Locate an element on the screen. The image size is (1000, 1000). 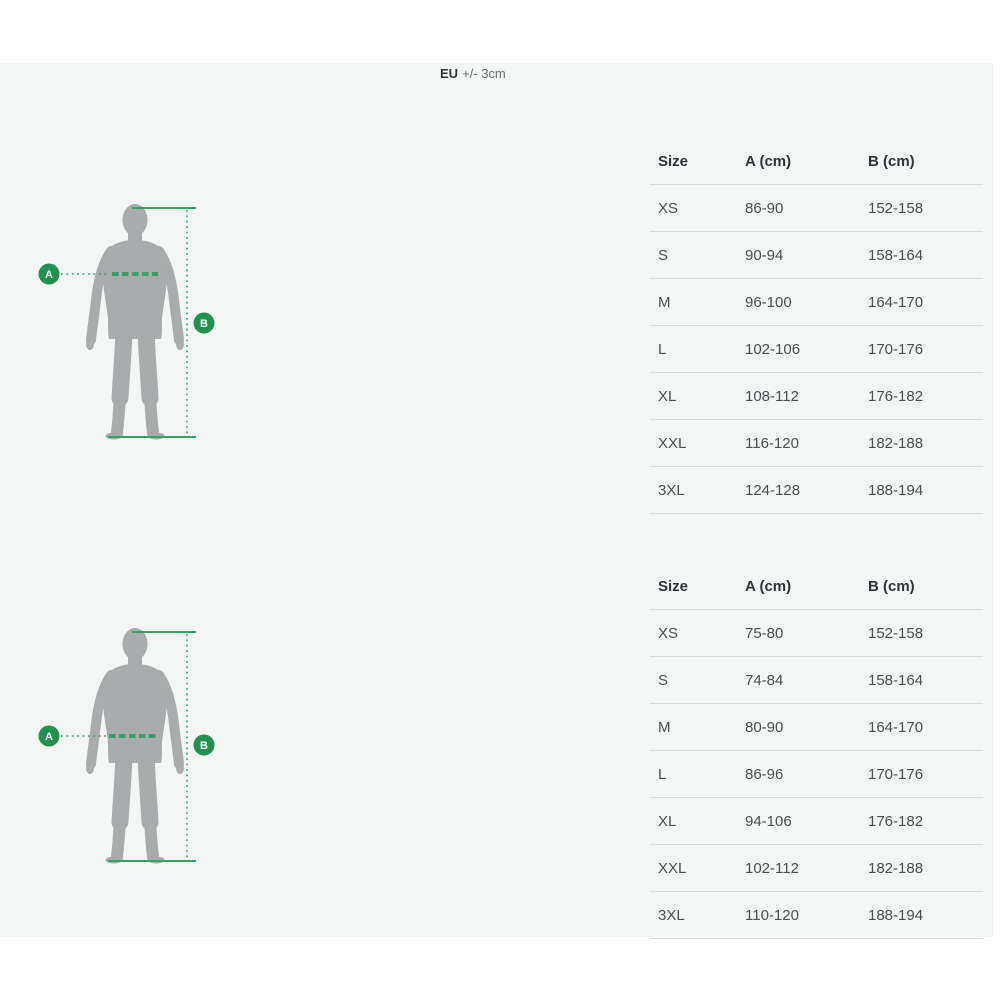
table-row: M 80-90 164-170 is located at coordinates (816, 727).